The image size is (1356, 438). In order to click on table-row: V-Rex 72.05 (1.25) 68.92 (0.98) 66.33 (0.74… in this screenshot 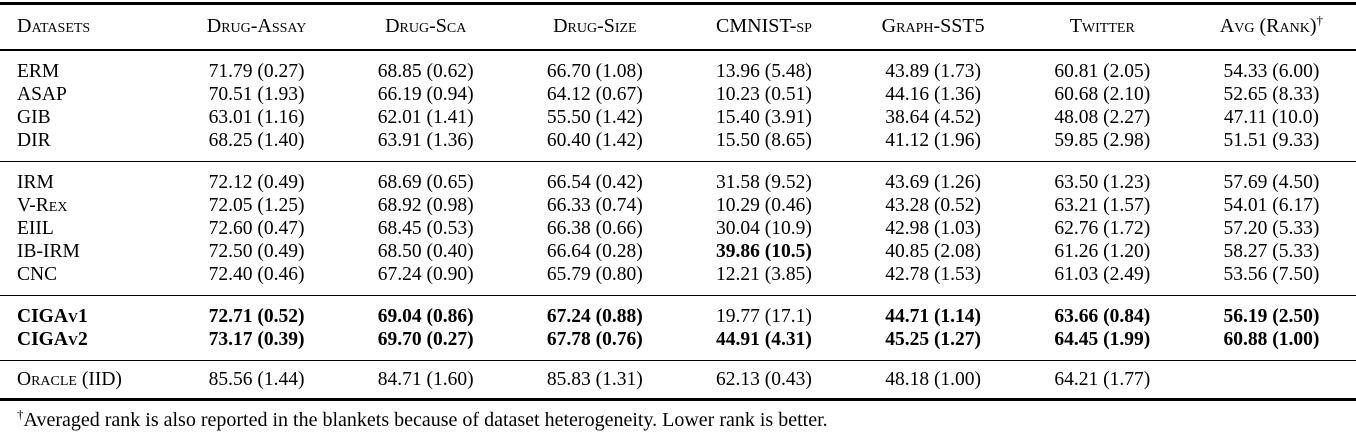, I will do `click(678, 205)`.